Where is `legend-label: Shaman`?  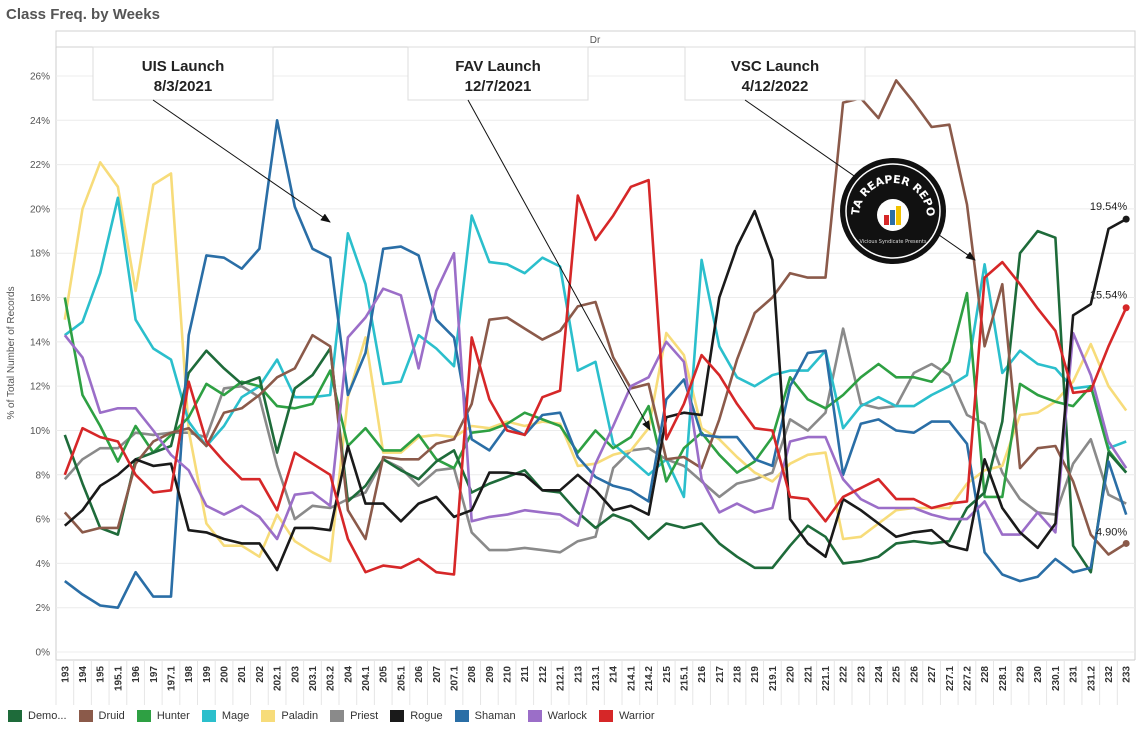 legend-label: Shaman is located at coordinates (495, 716).